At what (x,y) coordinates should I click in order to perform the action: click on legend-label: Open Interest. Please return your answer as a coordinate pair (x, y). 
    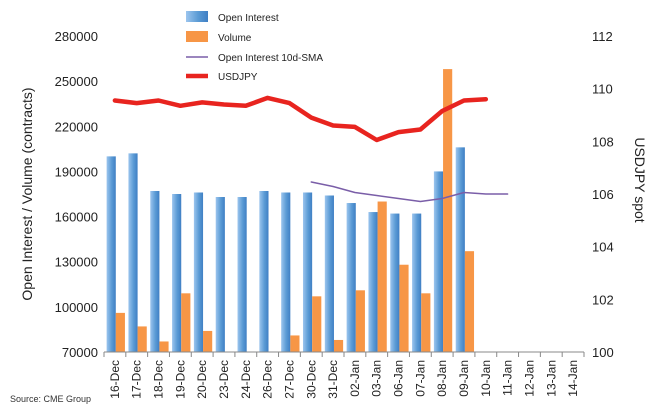
    Looking at the image, I should click on (248, 18).